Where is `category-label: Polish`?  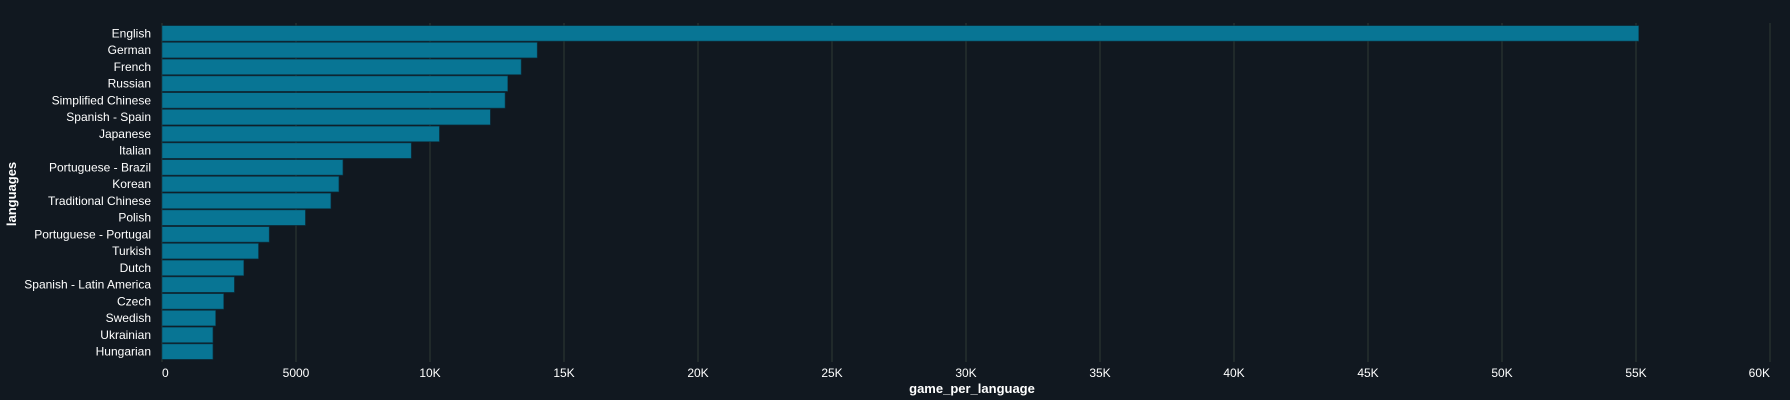 category-label: Polish is located at coordinates (134, 218).